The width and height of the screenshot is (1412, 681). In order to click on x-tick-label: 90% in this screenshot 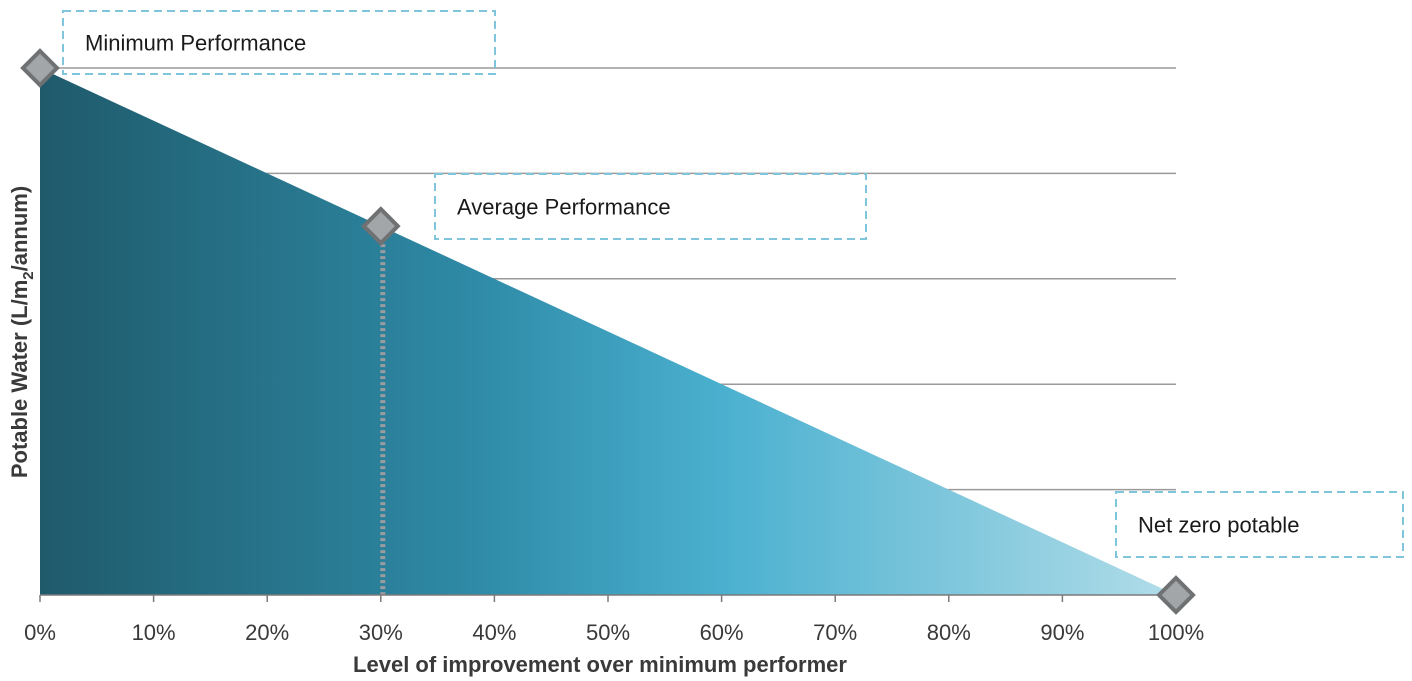, I will do `click(1062, 632)`.